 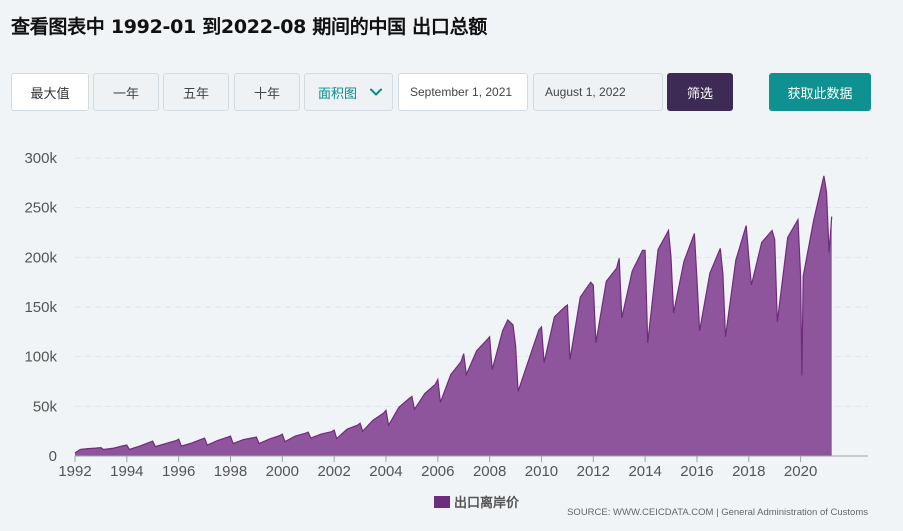 I want to click on x-tick-label: 2014, so click(x=644, y=471).